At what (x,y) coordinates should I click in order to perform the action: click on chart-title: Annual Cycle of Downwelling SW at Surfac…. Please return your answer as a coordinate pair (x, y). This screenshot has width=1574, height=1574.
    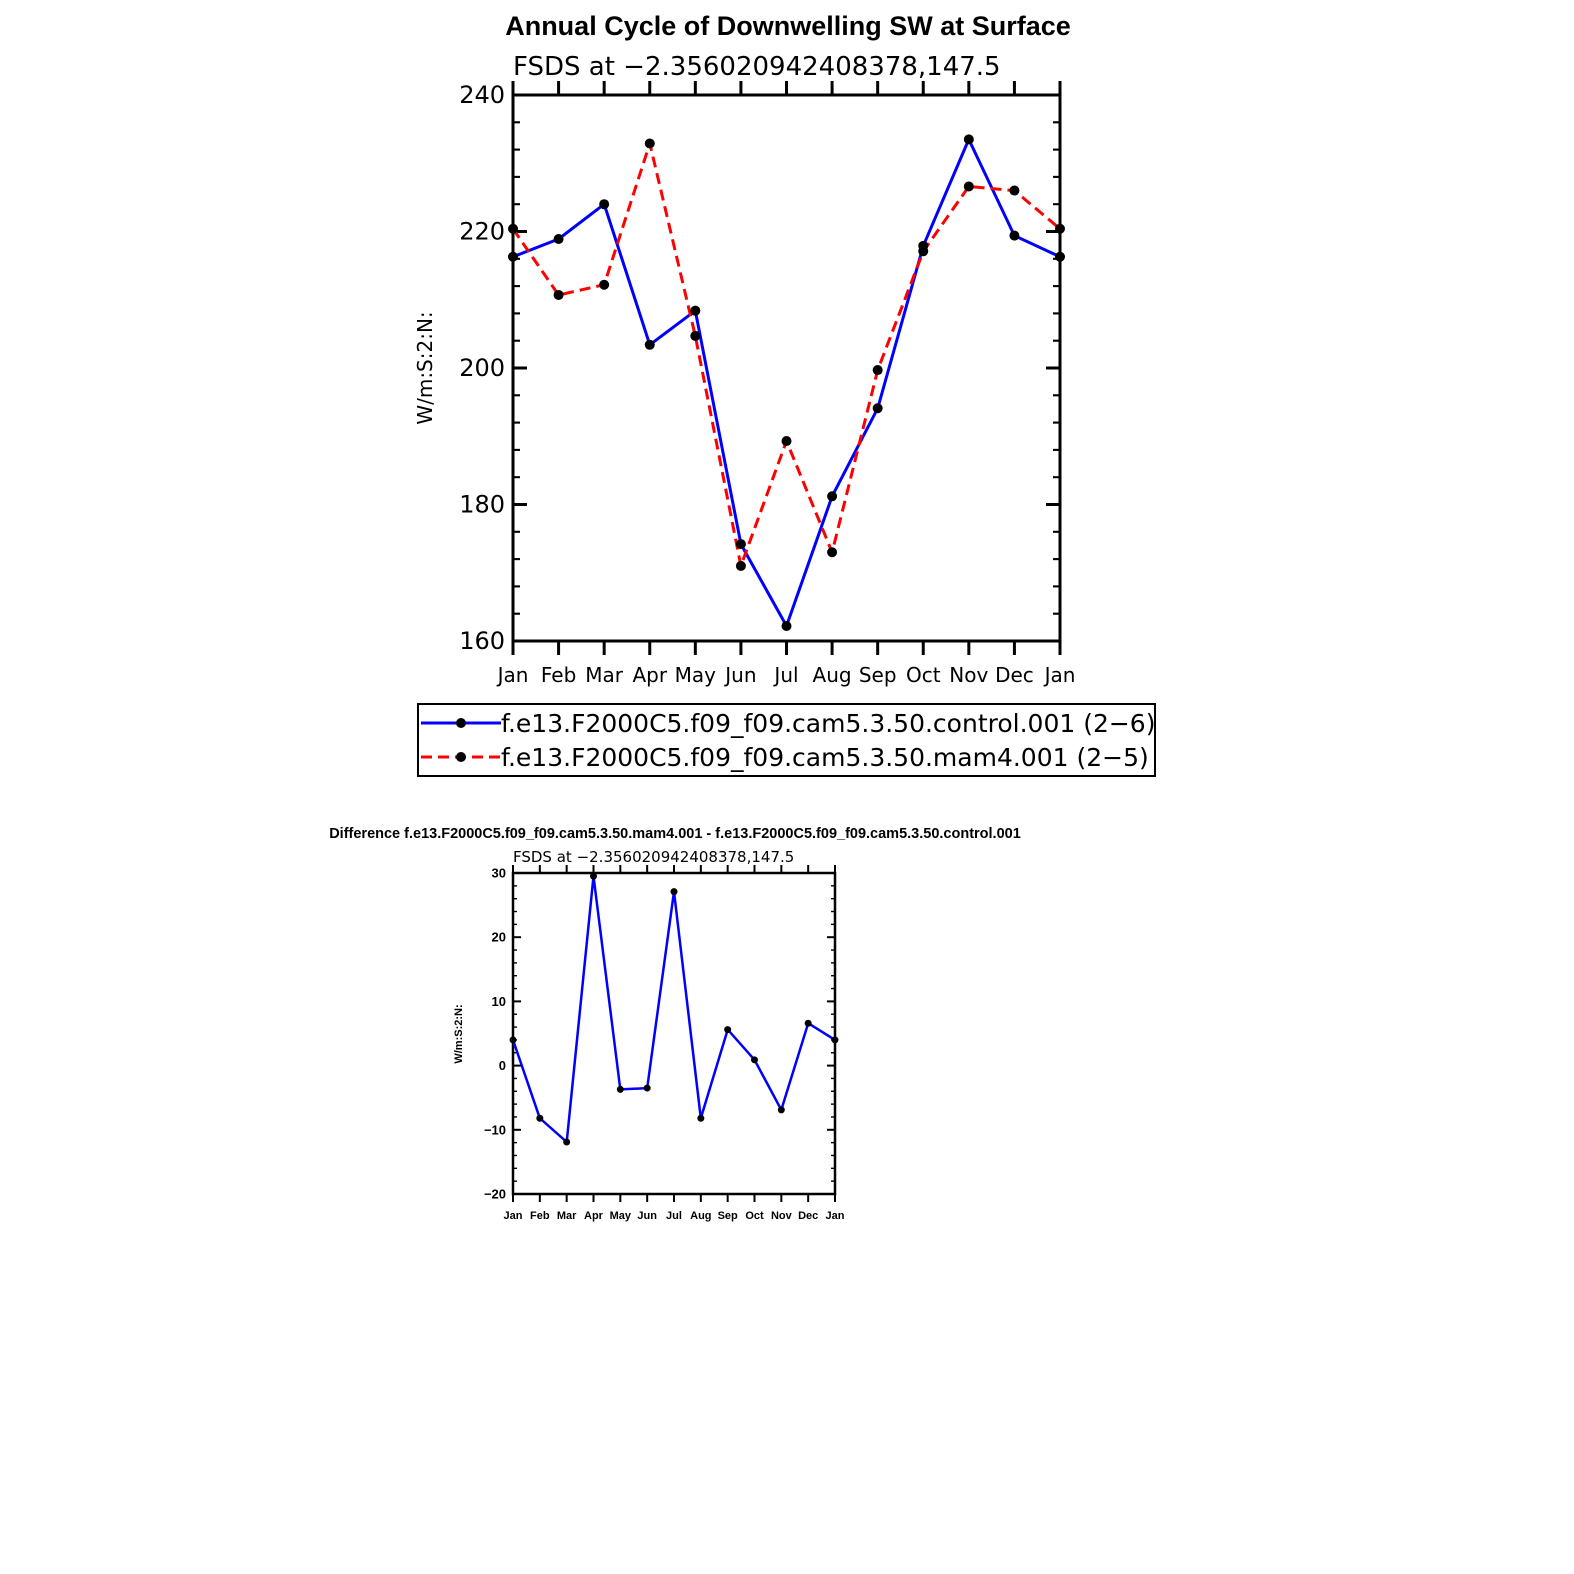
    Looking at the image, I should click on (788, 26).